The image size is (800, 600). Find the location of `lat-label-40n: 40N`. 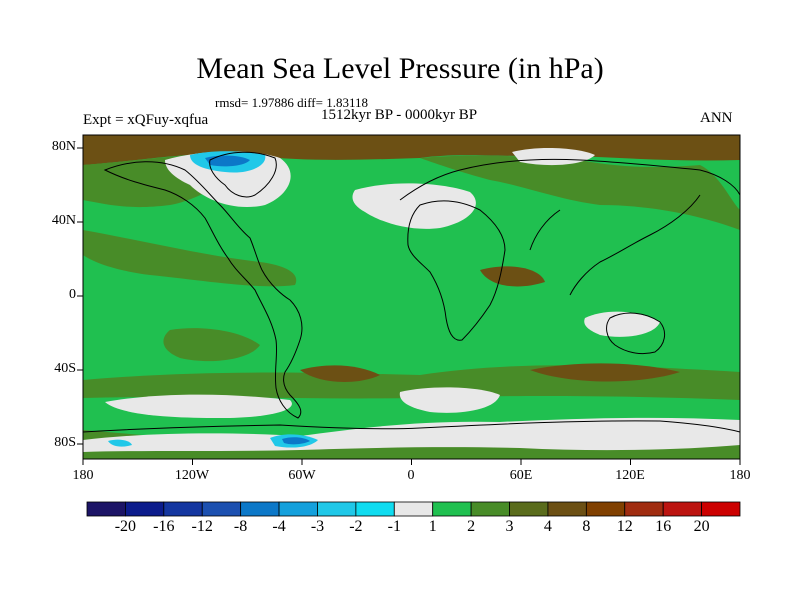

lat-label-40n: 40N is located at coordinates (63, 220).